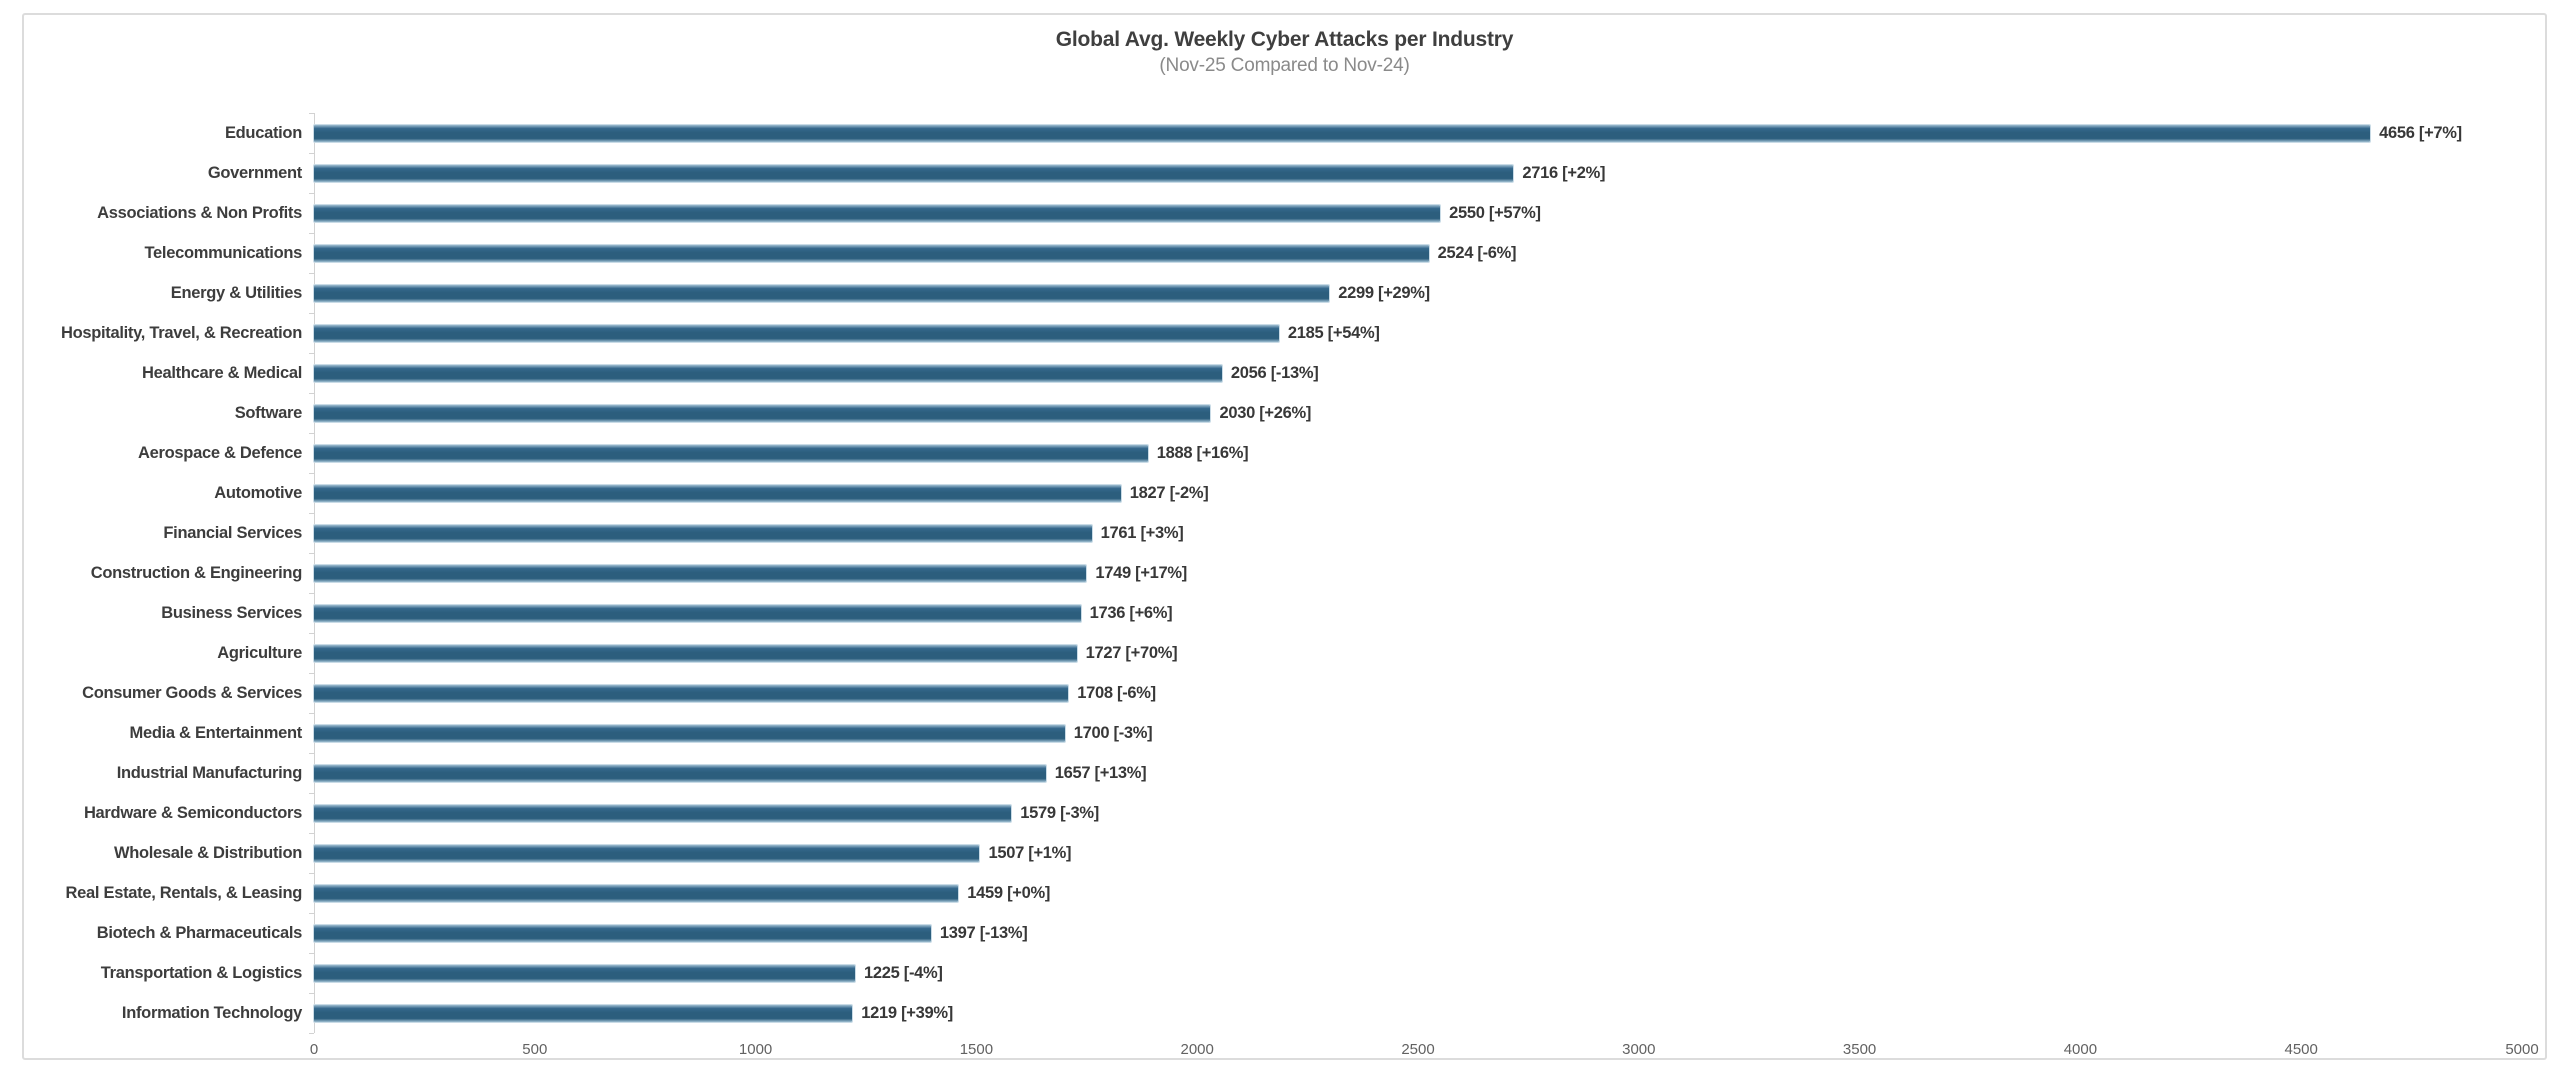 The width and height of the screenshot is (2560, 1075). What do you see at coordinates (1284, 813) in the screenshot?
I see `bar-row: Hardware & Semiconductors 1579 [-3%]` at bounding box center [1284, 813].